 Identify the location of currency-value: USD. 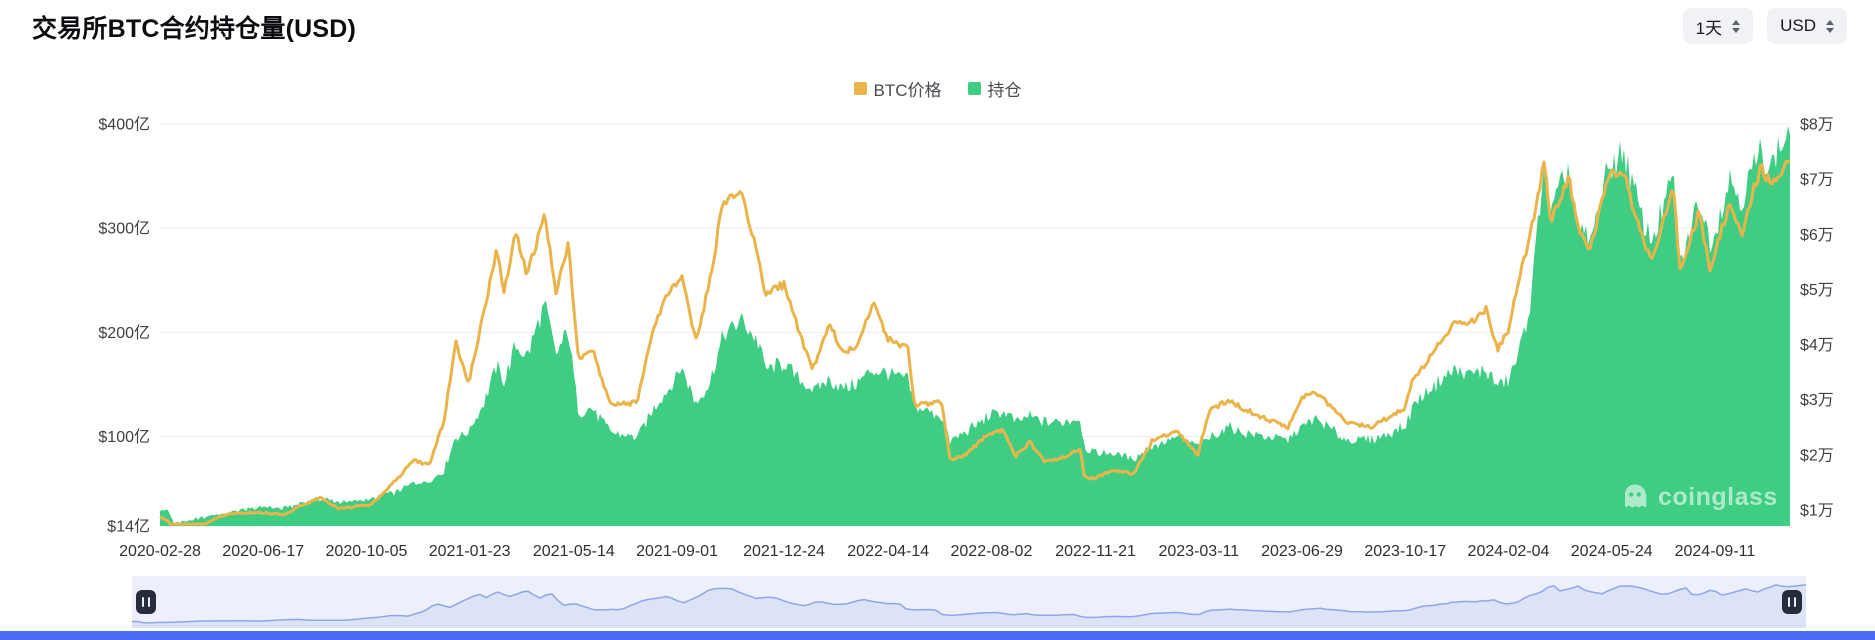
(1798, 25).